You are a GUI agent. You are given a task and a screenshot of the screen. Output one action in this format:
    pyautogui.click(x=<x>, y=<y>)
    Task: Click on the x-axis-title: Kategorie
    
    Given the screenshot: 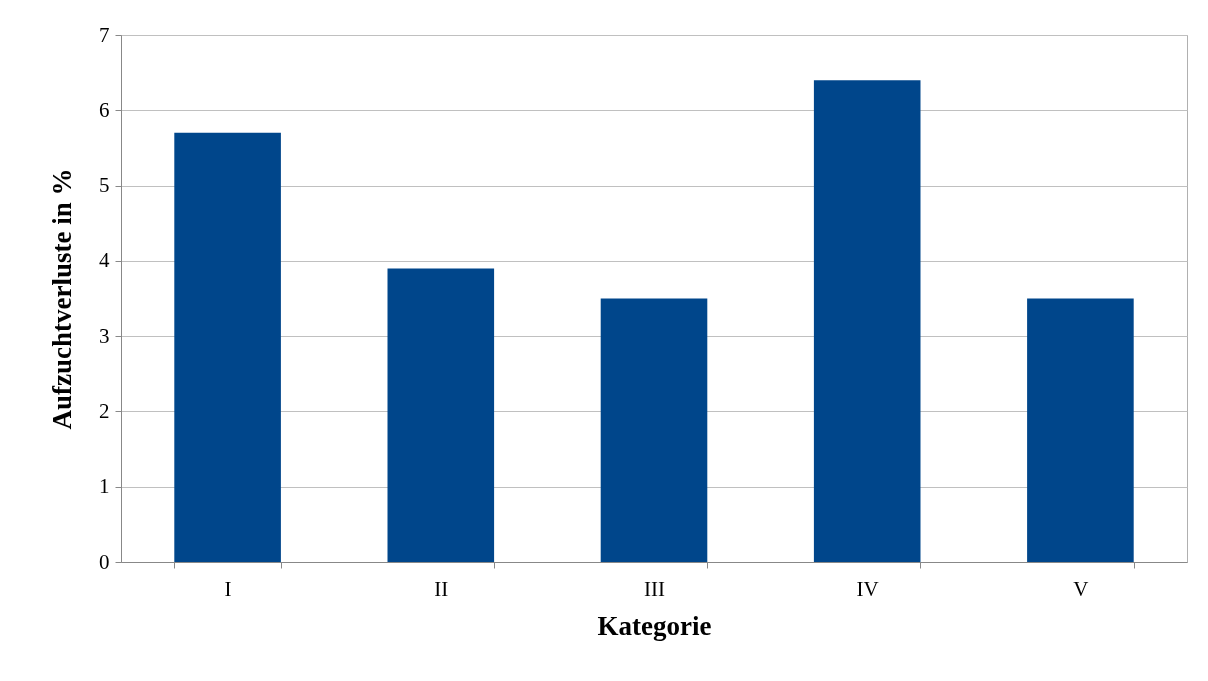 What is the action you would take?
    pyautogui.click(x=654, y=625)
    